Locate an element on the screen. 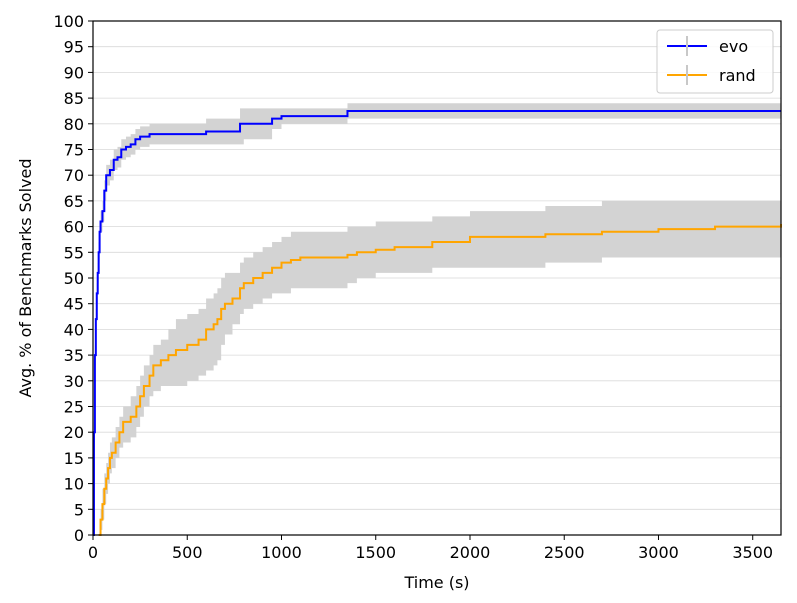 The height and width of the screenshot is (603, 797). x-tick-label: 500 is located at coordinates (187, 552).